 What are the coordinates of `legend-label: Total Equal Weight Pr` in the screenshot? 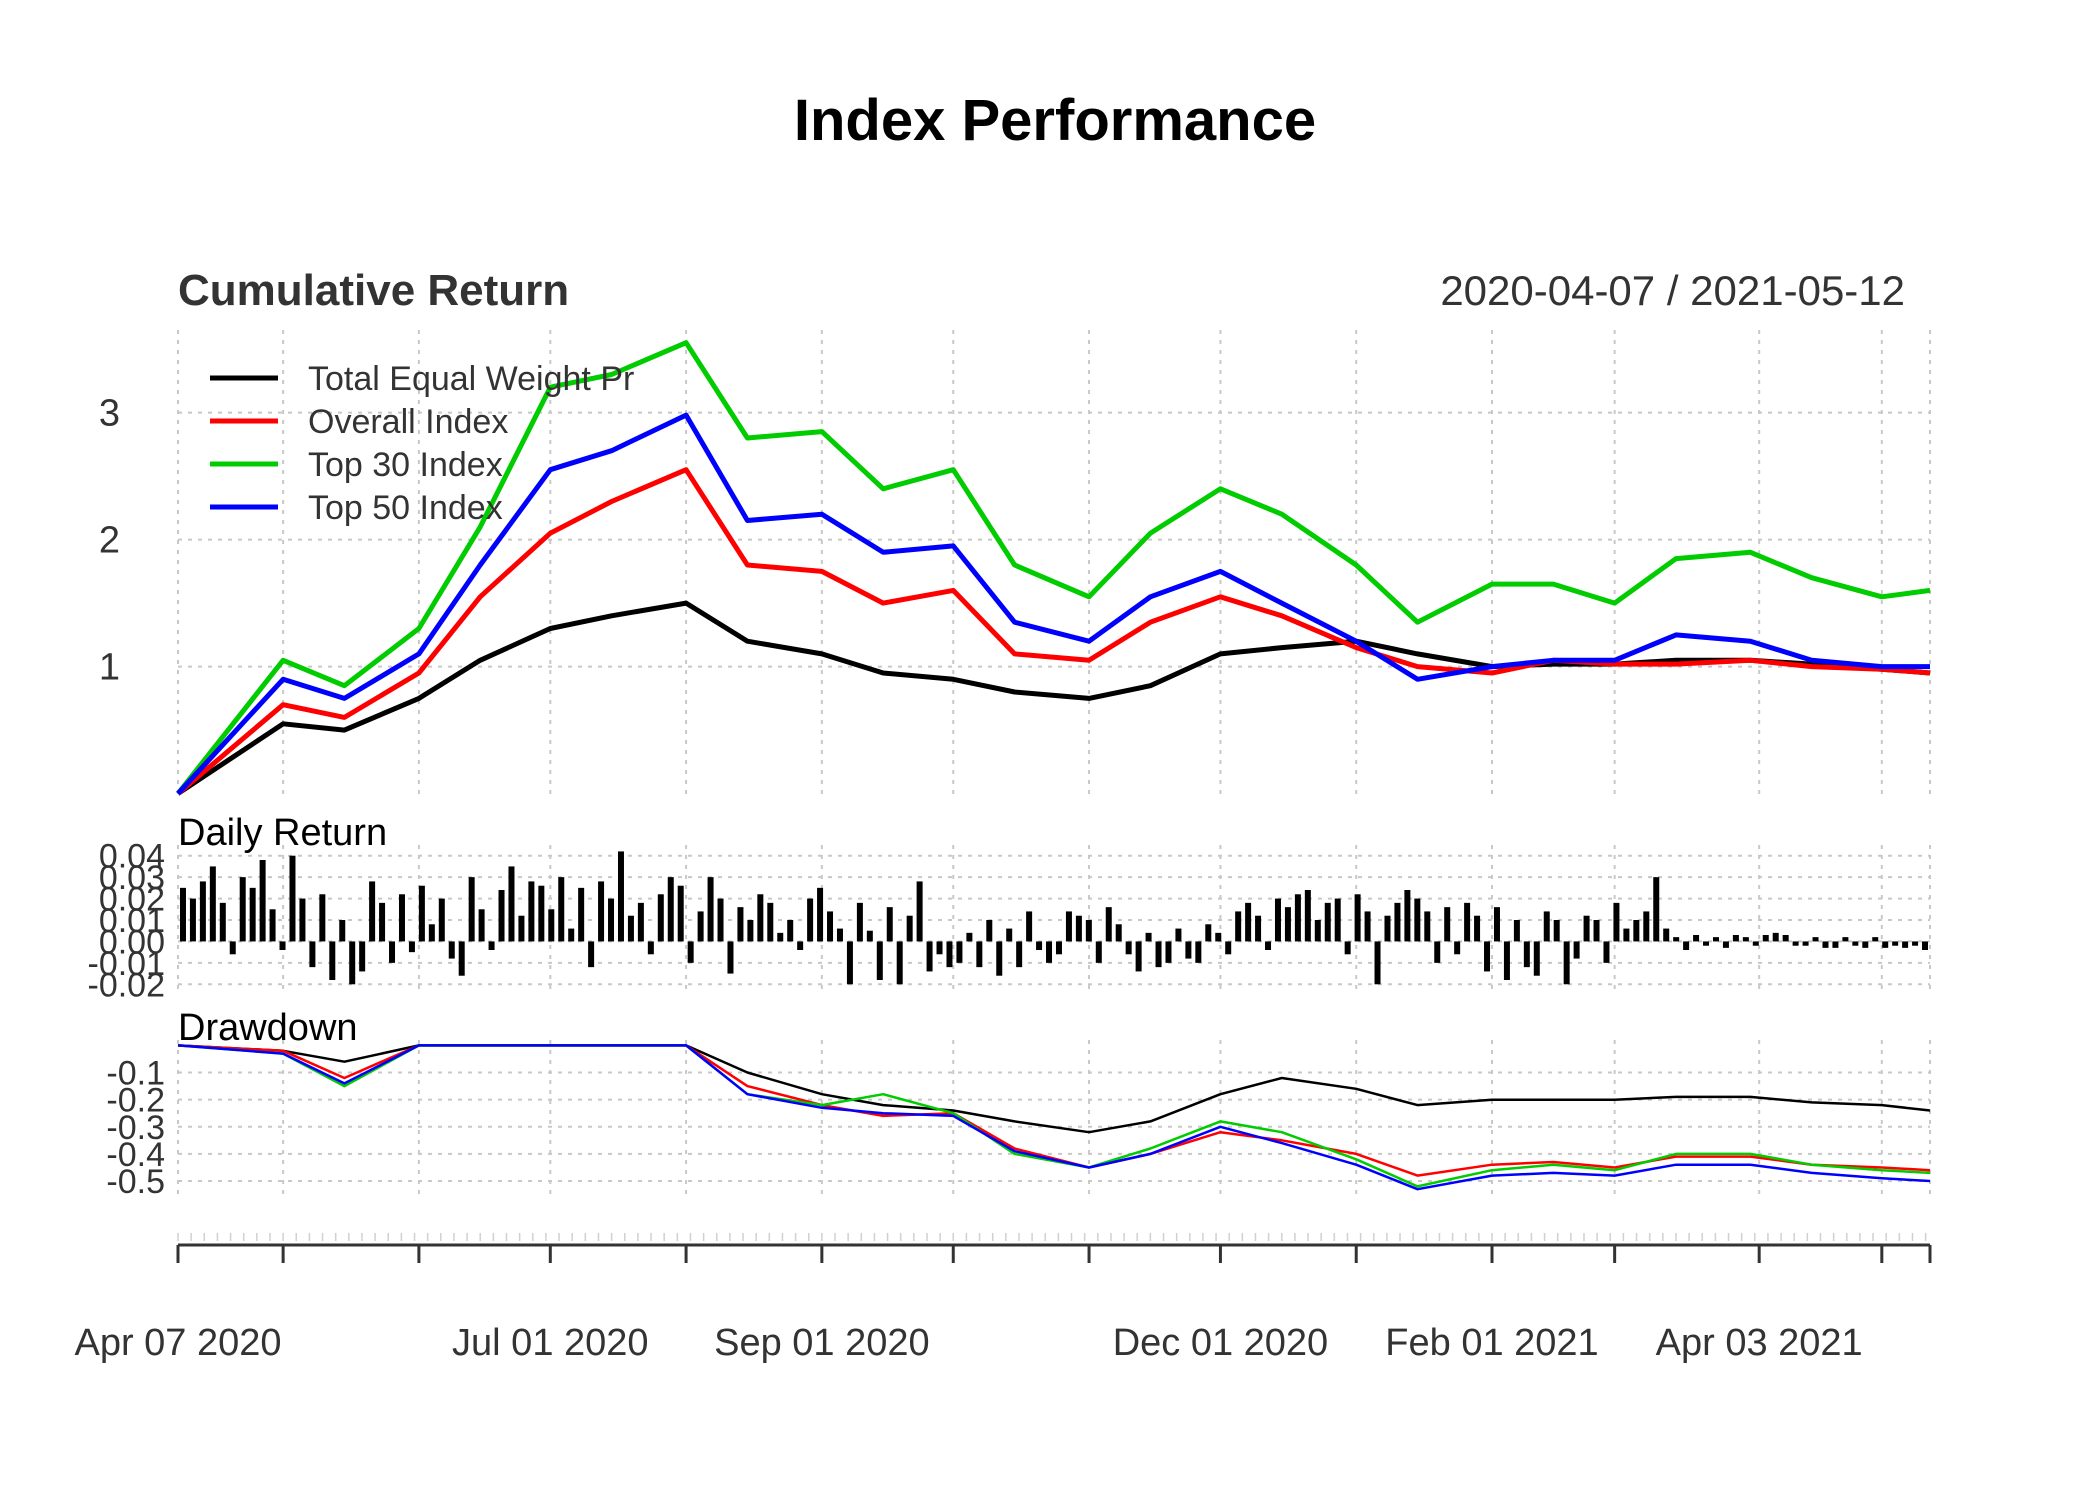 It's located at (471, 379).